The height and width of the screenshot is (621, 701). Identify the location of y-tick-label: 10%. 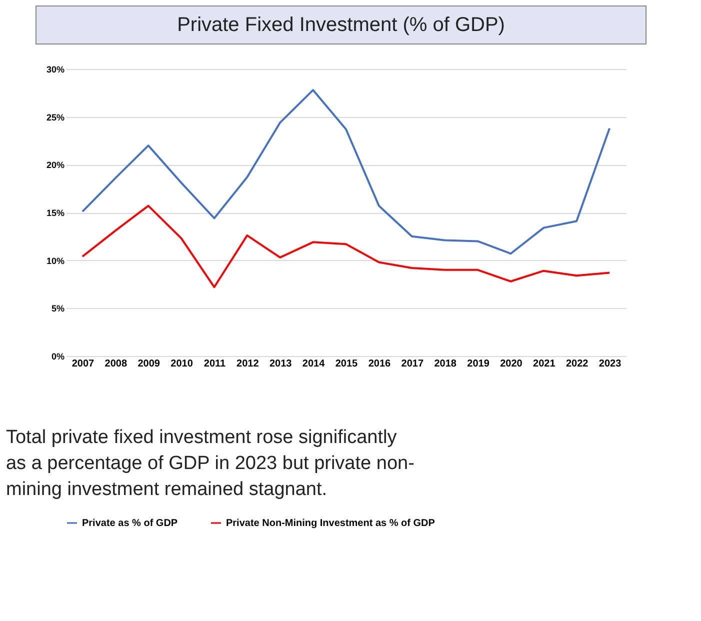
(55, 261).